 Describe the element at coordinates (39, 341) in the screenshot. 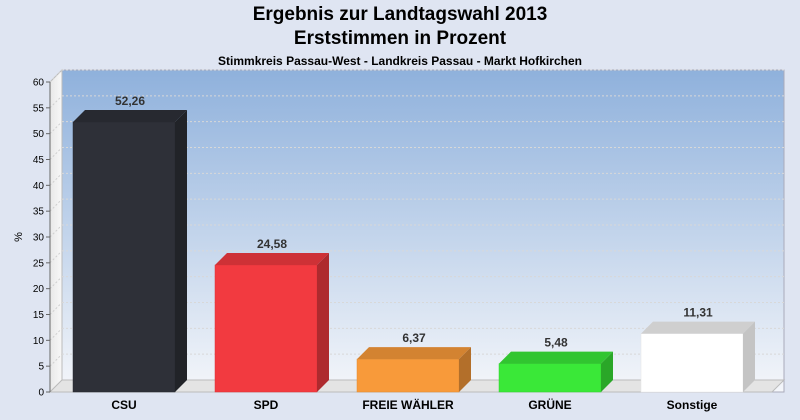

I see `y-tick-label: 10` at that location.